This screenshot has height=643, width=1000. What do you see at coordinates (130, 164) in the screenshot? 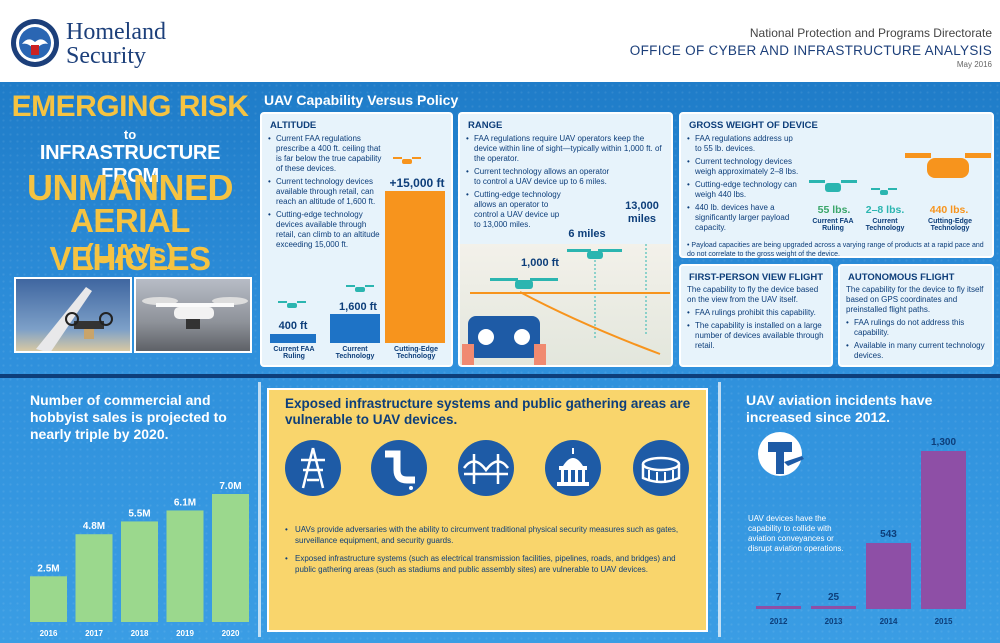
I see `badge-line3: INFRASTRUCTURE FROM` at bounding box center [130, 164].